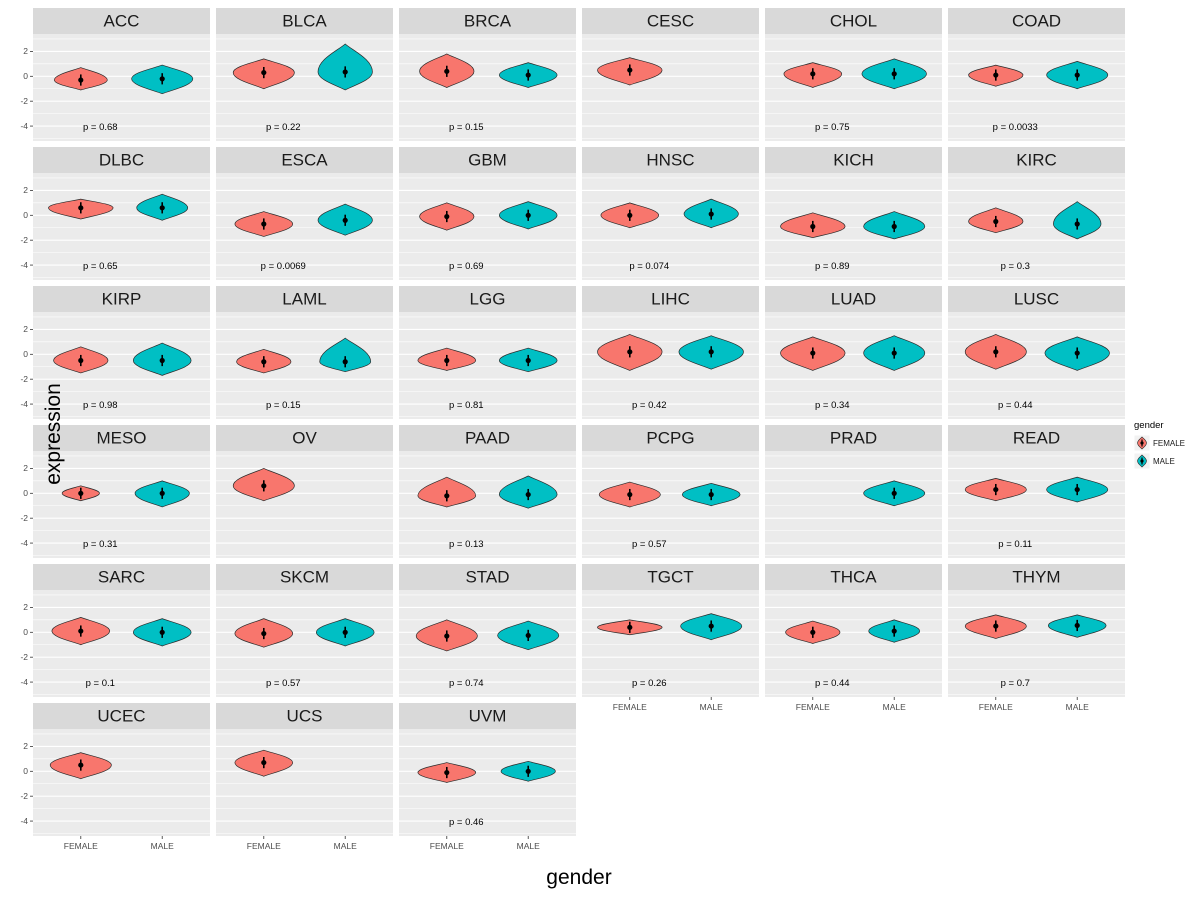 Image resolution: width=1200 pixels, height=900 pixels. I want to click on facet-BLCA: BLCA p = 0.22, so click(304, 74).